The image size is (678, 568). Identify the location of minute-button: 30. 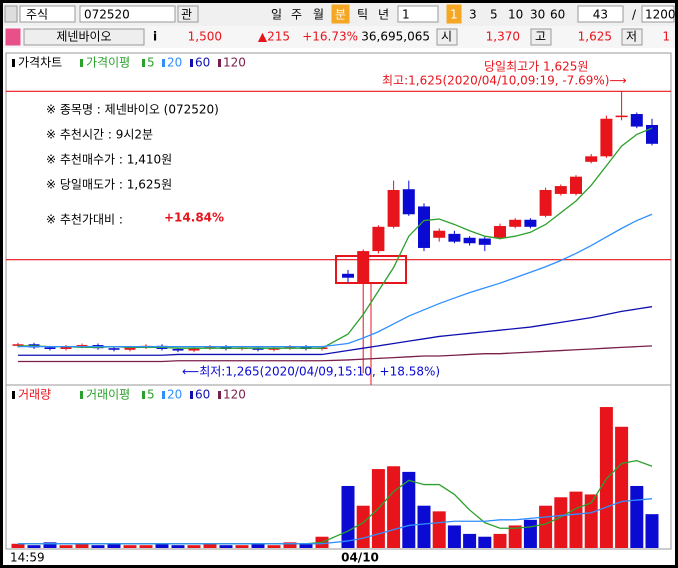
(537, 15).